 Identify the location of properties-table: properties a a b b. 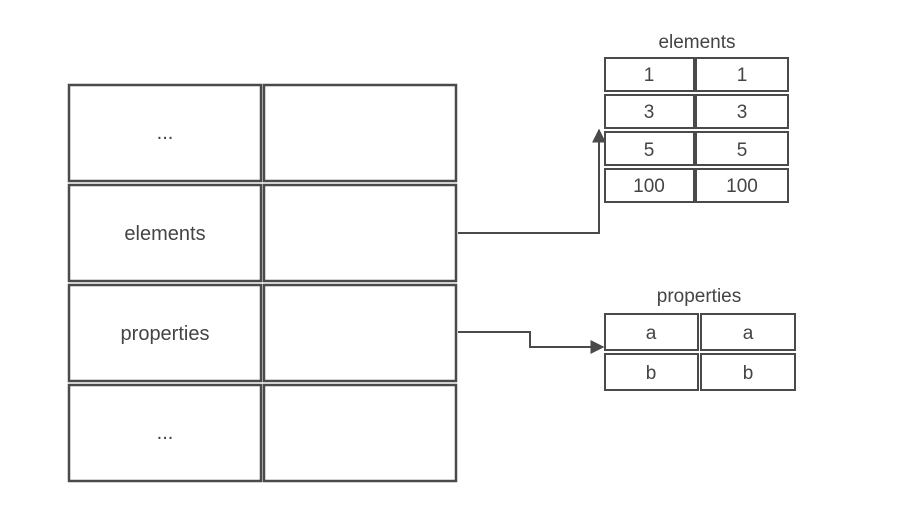
(700, 338).